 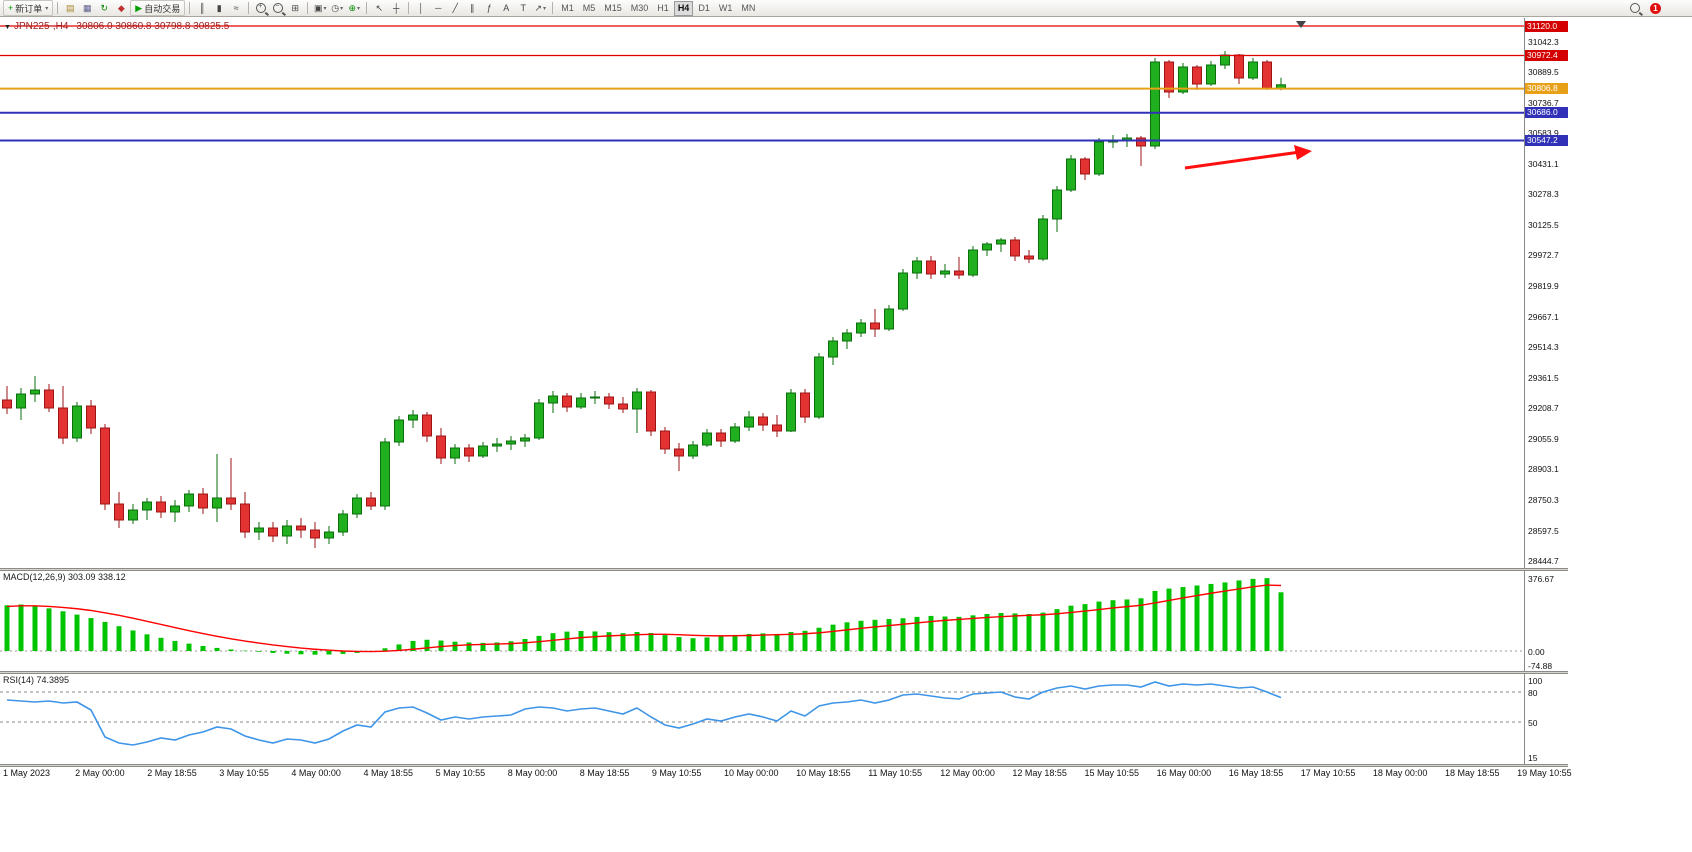 I want to click on new-chart-icon: ▣ ▾, so click(x=320, y=8).